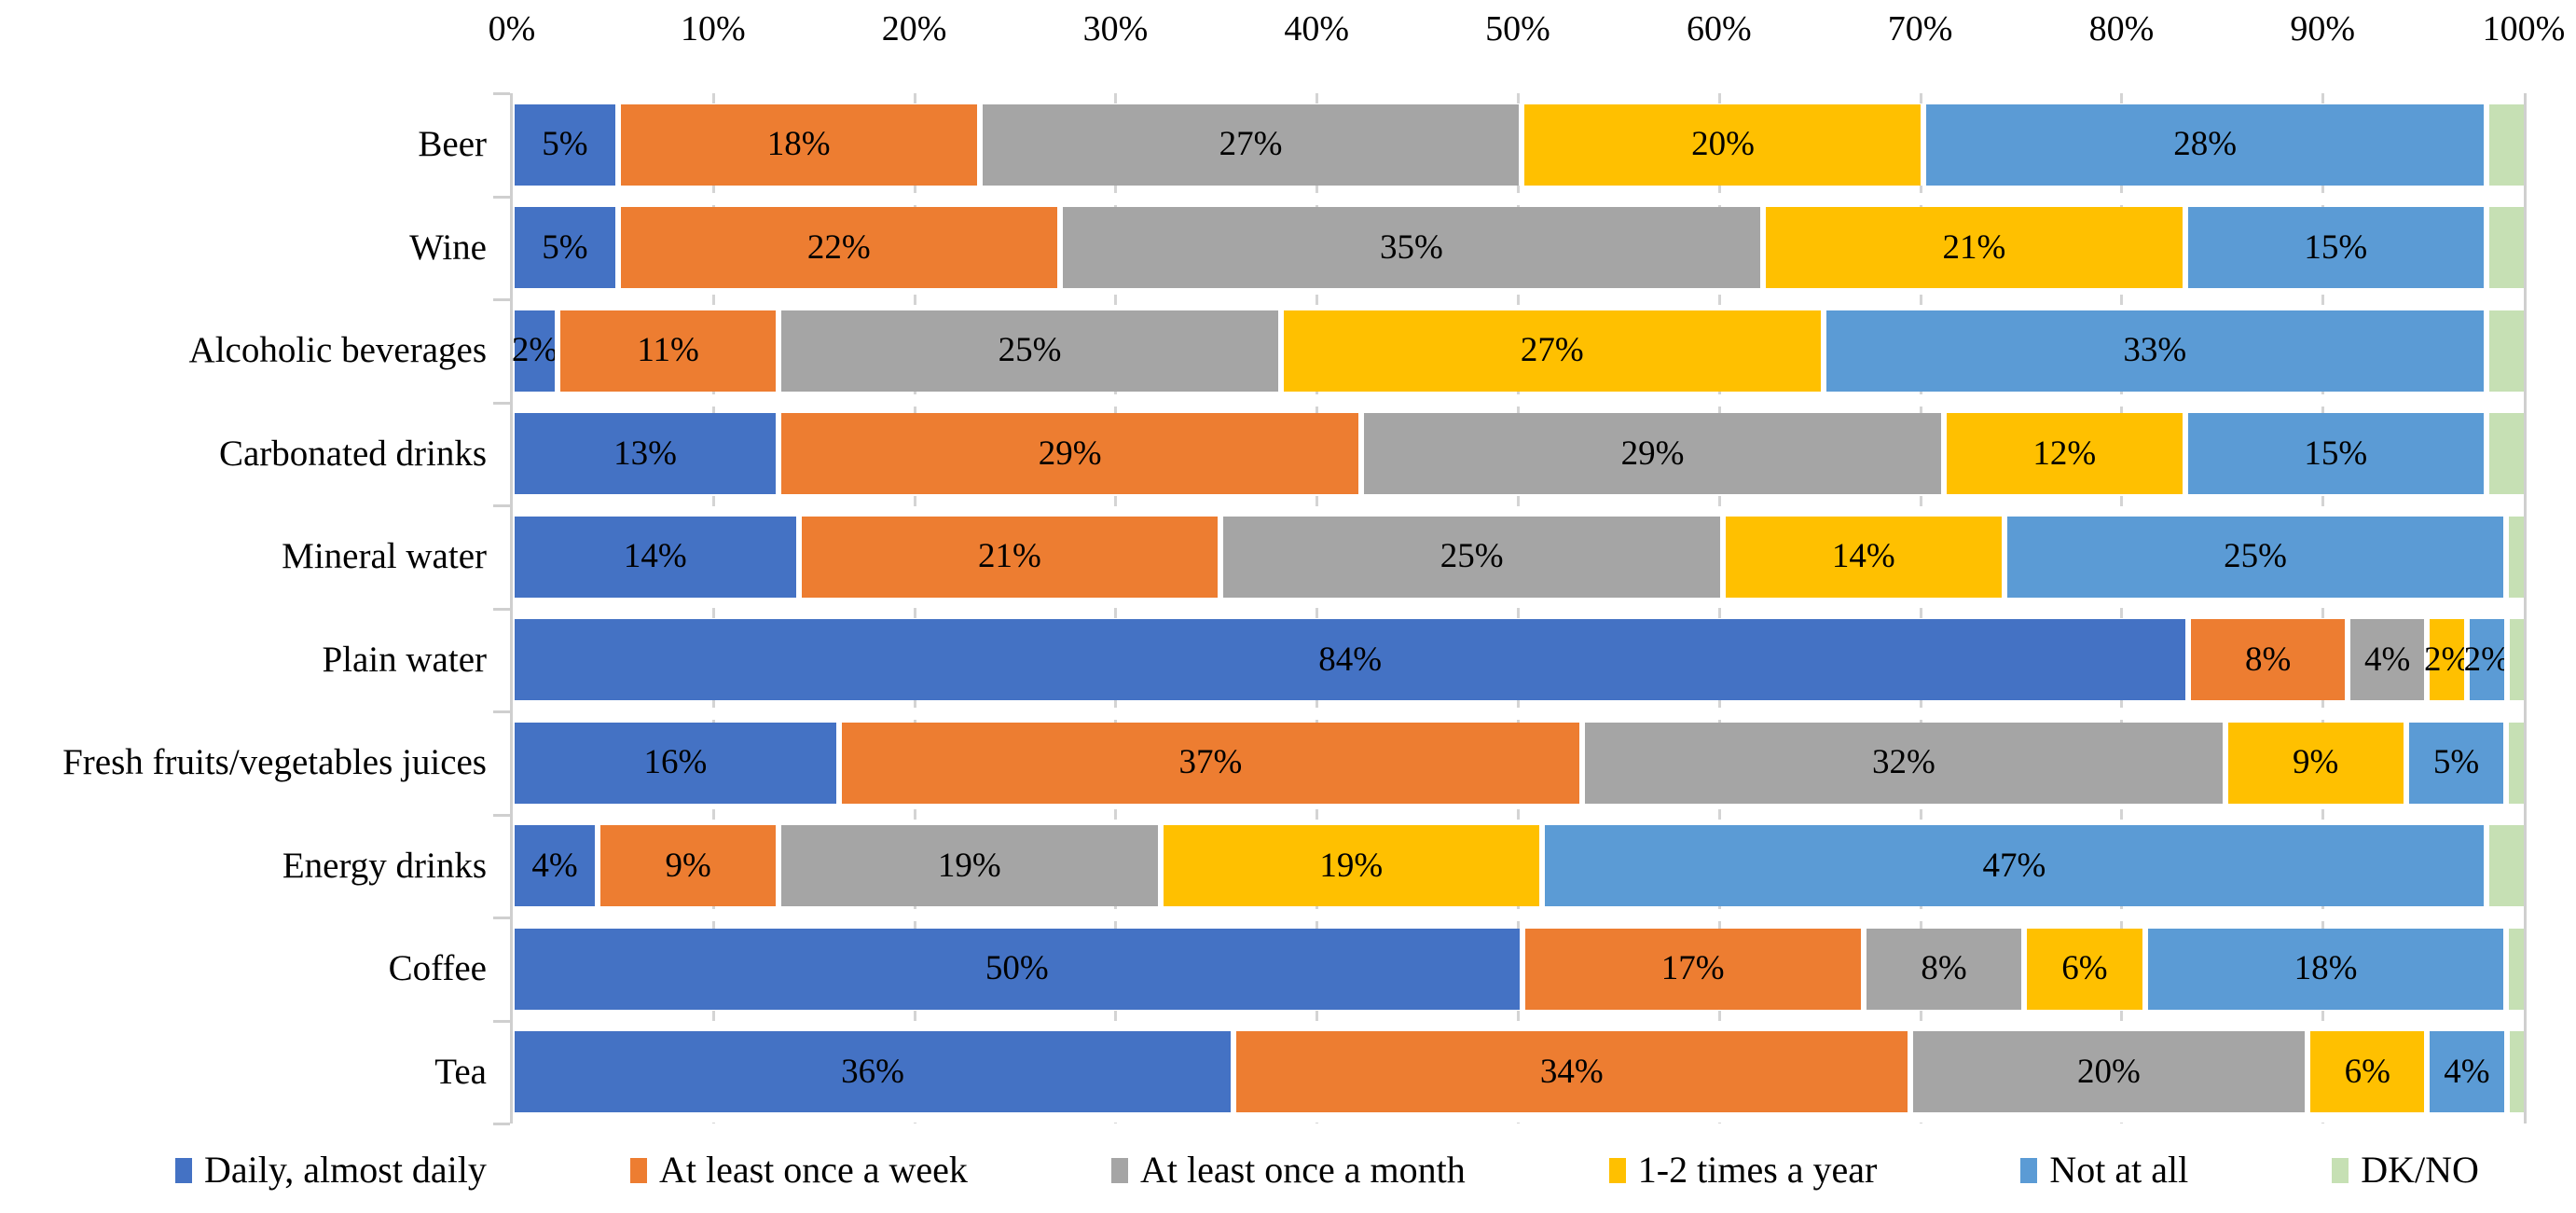 The image size is (2576, 1213). I want to click on x-tick-label-80: 80%, so click(2121, 28).